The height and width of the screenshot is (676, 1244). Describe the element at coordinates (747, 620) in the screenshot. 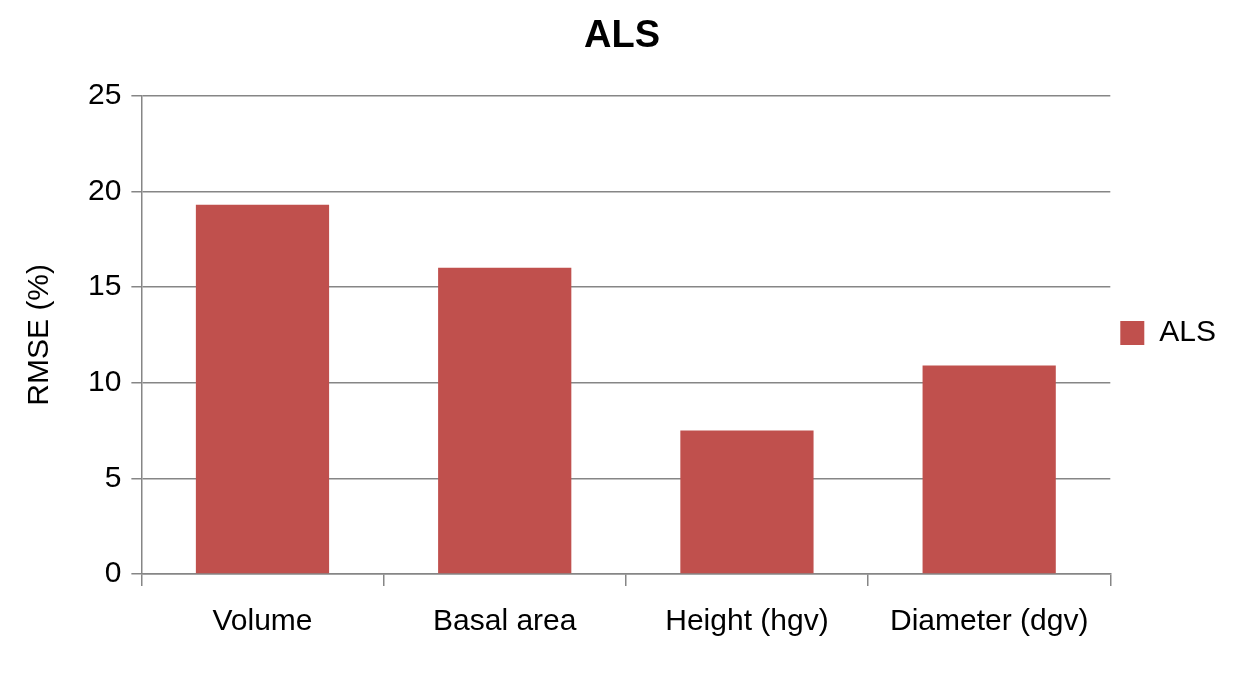

I see `x-tick-label: Height (hgv)` at that location.